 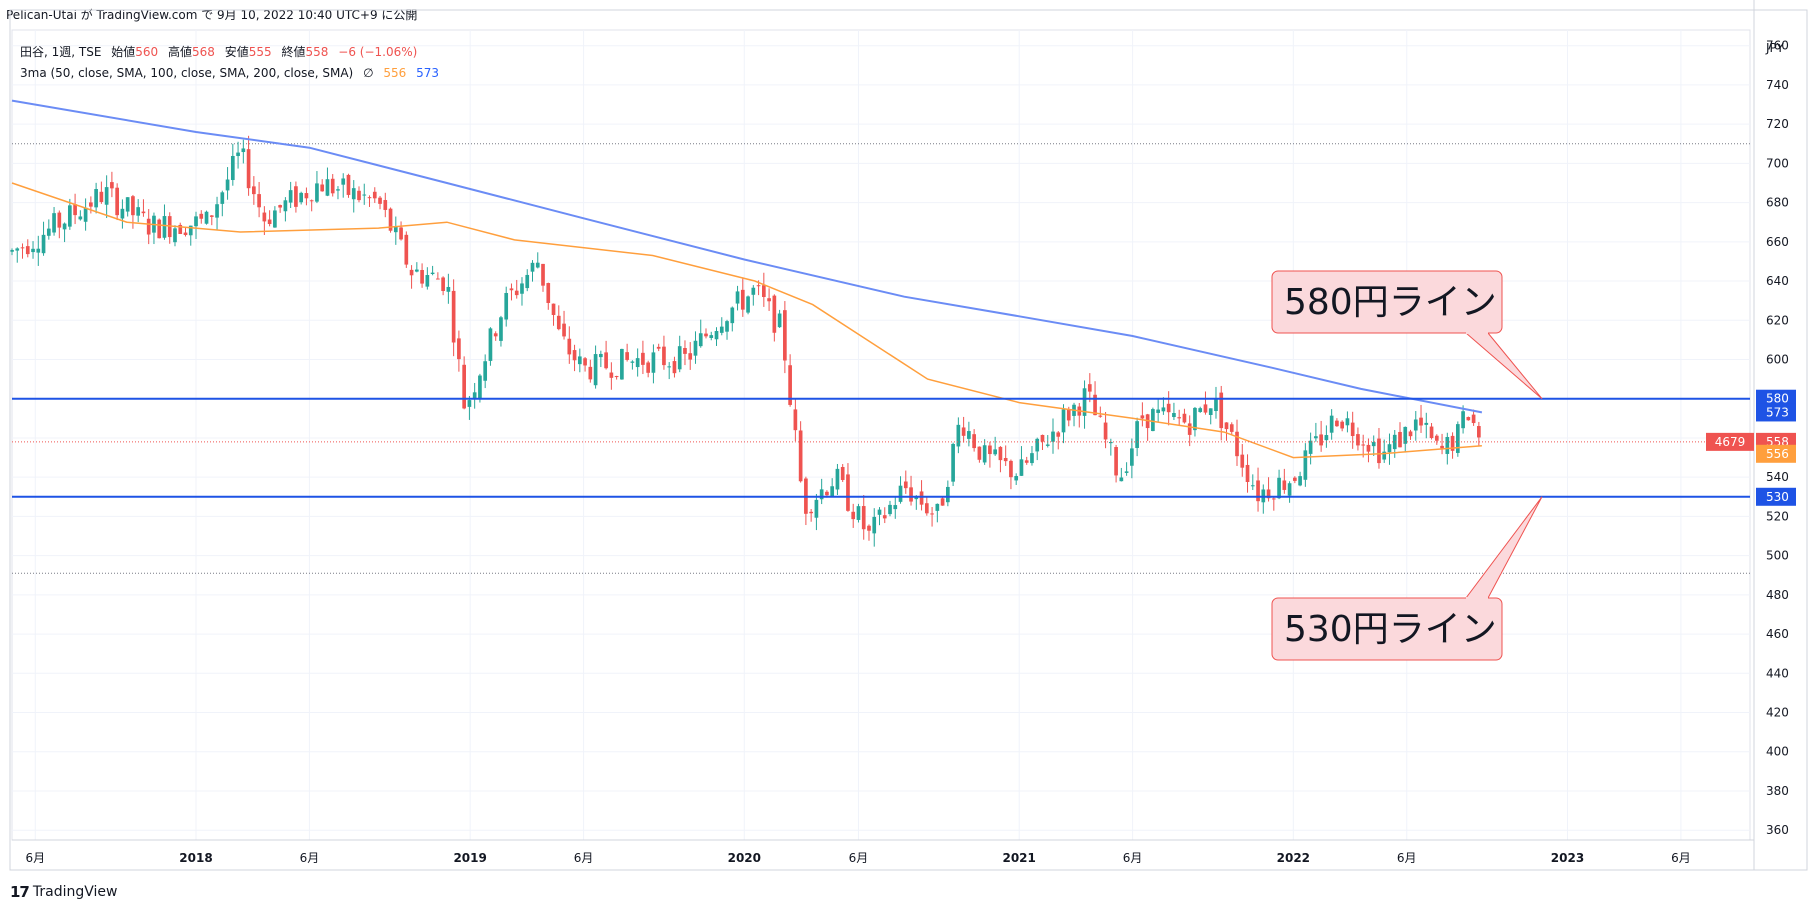 I want to click on y-tick-label: 680, so click(x=1777, y=203).